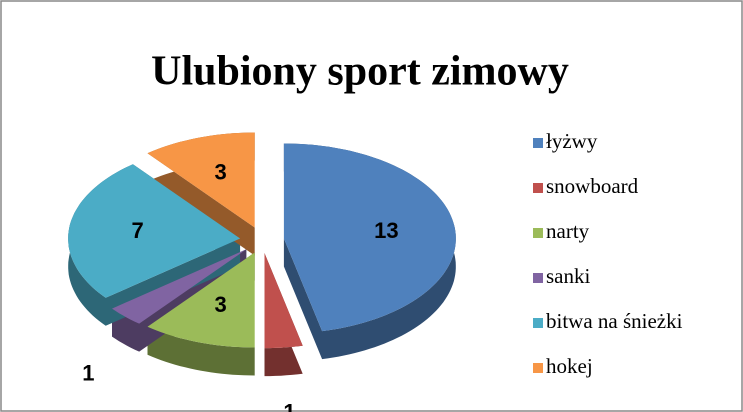 The image size is (743, 412). What do you see at coordinates (568, 276) in the screenshot?
I see `legend-label: sanki` at bounding box center [568, 276].